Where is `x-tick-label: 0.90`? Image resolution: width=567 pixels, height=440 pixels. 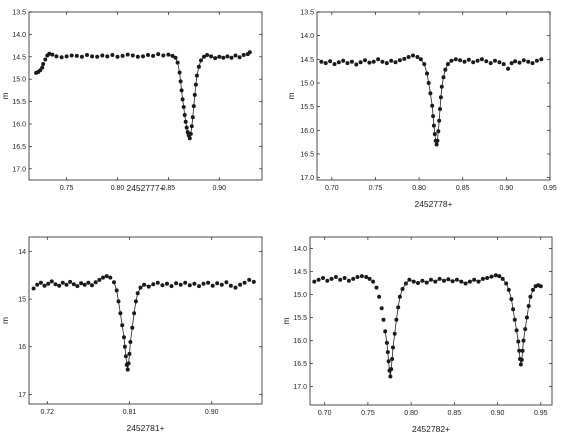 x-tick-label: 0.90 is located at coordinates (507, 188).